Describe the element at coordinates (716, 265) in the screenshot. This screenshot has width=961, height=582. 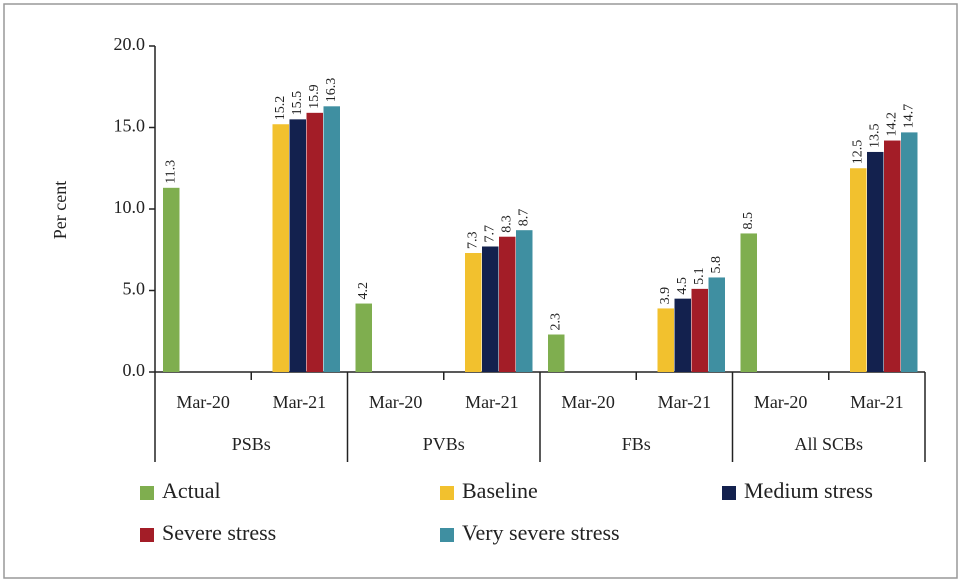
I see `value-label: 5.8` at that location.